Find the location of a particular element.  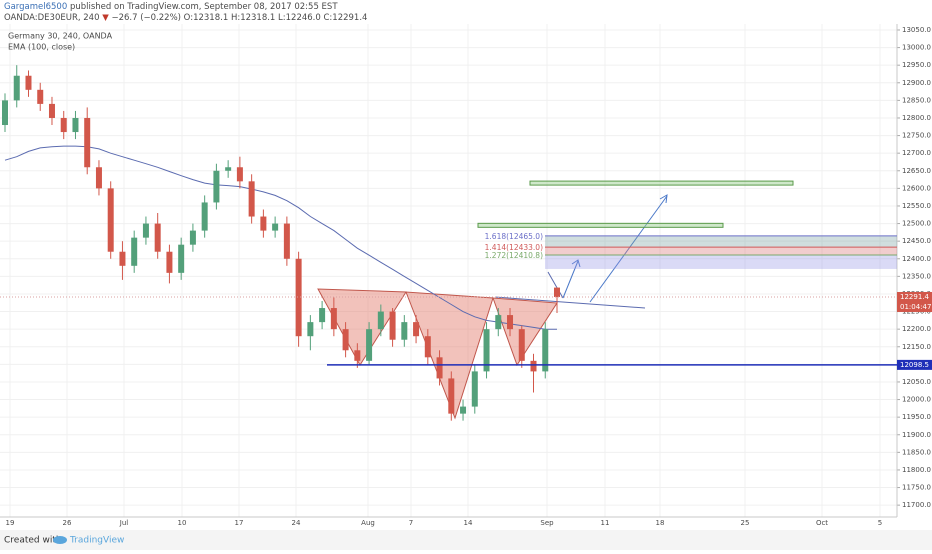

legend-title: Germany 30, 240, OANDA is located at coordinates (60, 36).